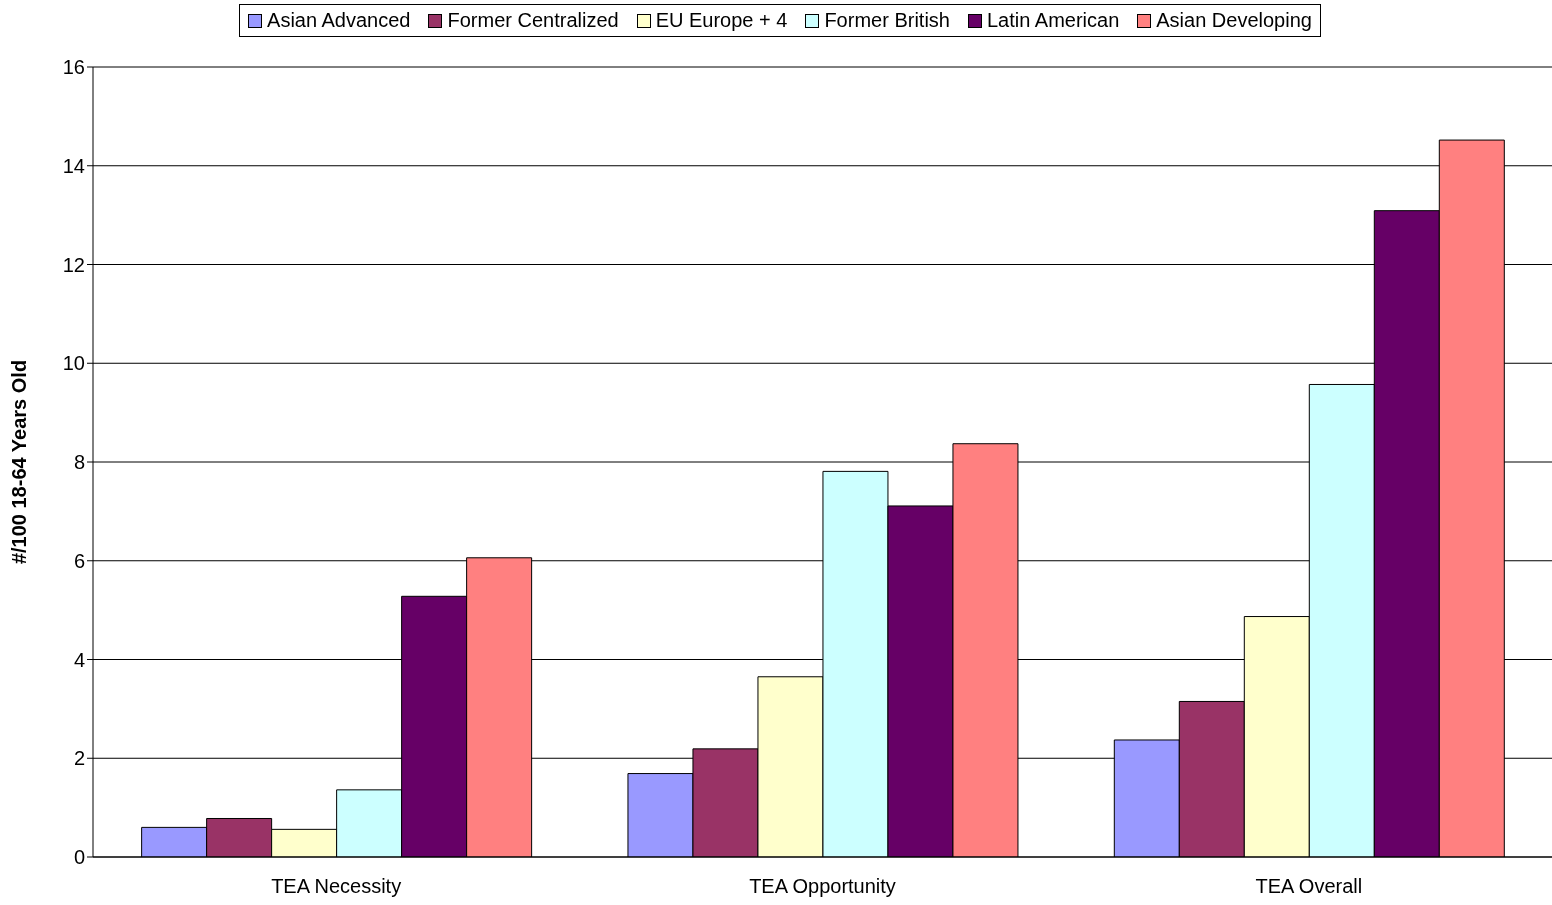 This screenshot has width=1552, height=905. What do you see at coordinates (1233, 20) in the screenshot?
I see `legend-label: Asian Developing` at bounding box center [1233, 20].